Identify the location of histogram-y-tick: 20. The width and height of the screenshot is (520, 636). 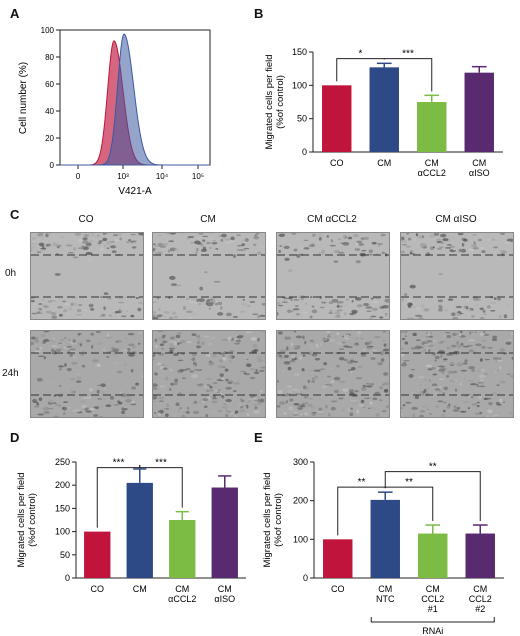
(49, 138).